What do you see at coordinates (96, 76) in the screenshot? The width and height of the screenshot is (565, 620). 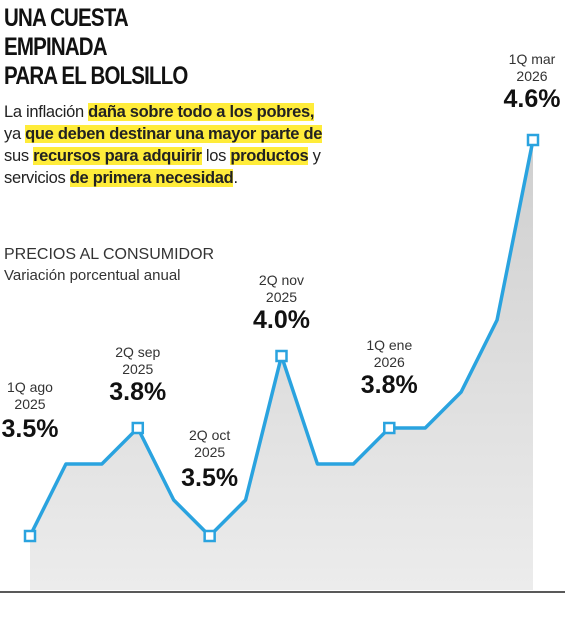 I see `title-line: PARA EL BOLSILLO` at bounding box center [96, 76].